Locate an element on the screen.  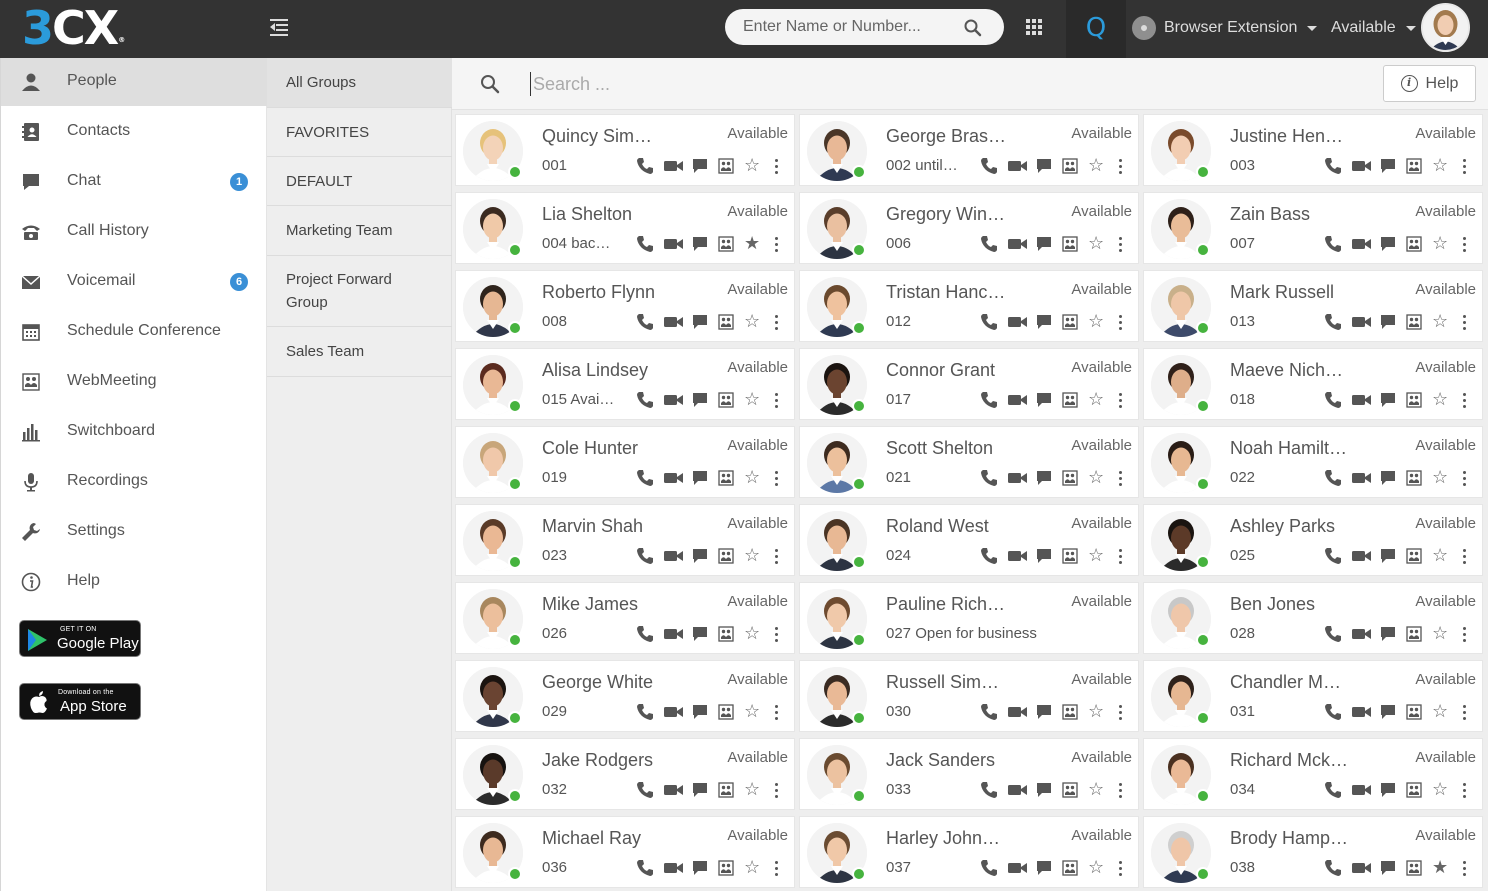
apps-grid-icon is located at coordinates (1035, 27).